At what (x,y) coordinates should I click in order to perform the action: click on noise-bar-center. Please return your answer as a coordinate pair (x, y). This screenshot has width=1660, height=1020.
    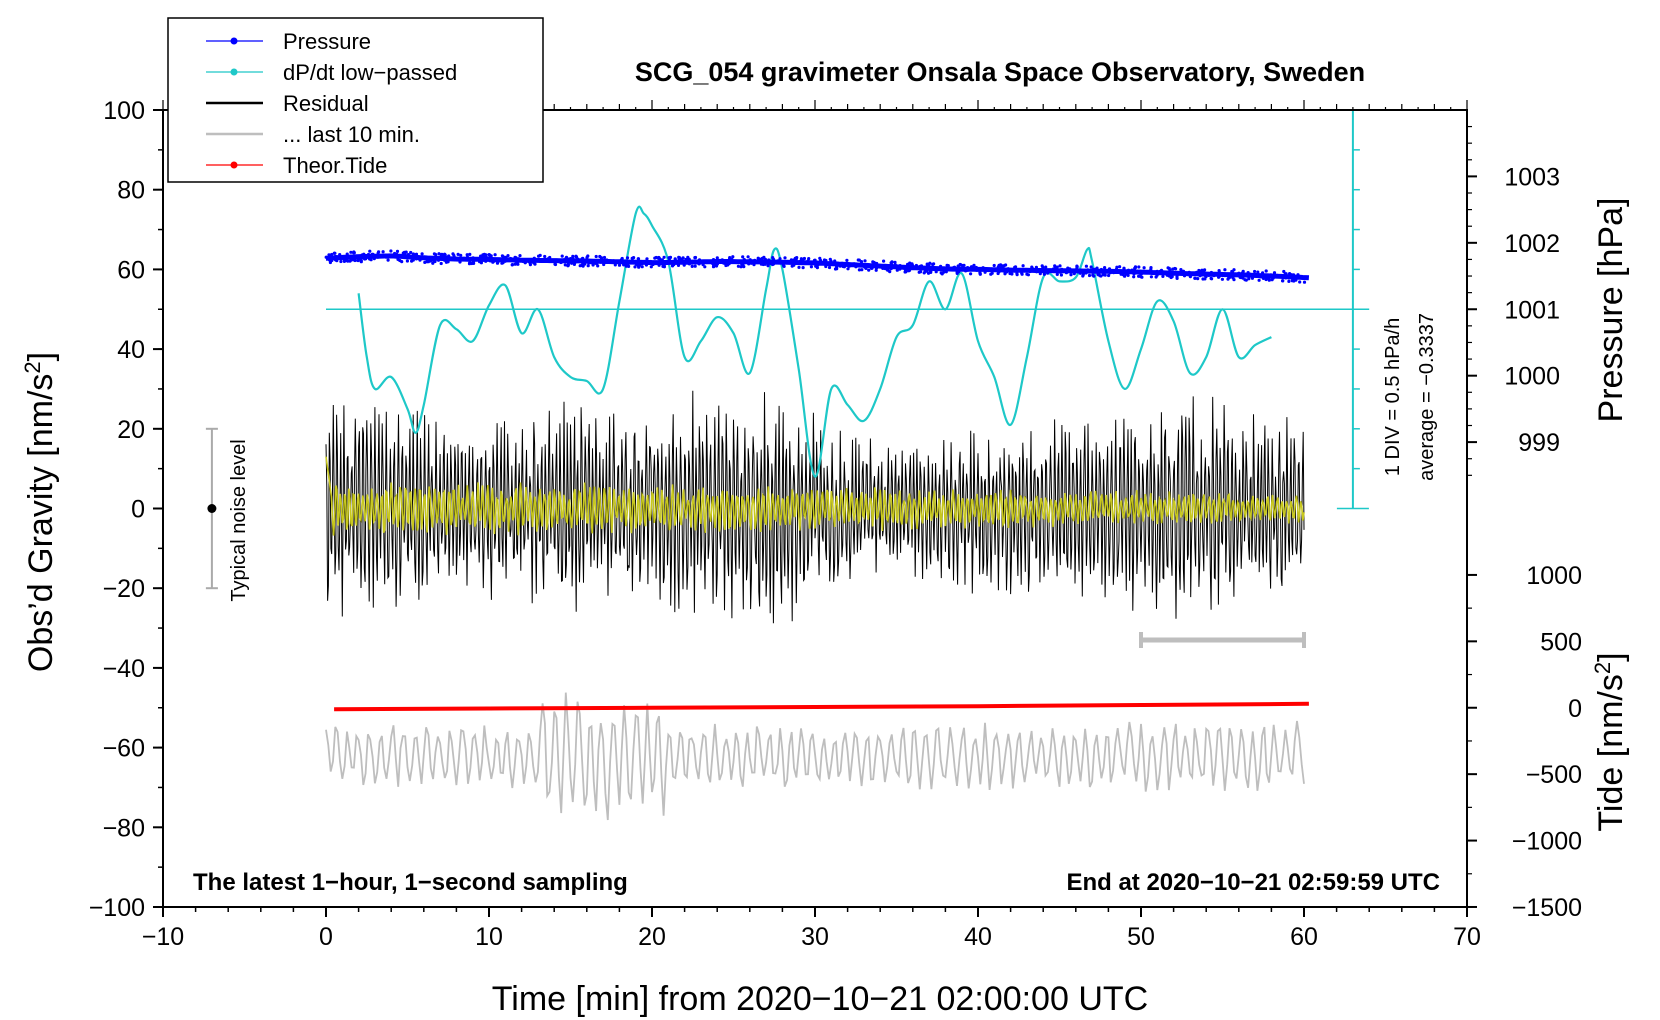
    Looking at the image, I should click on (212, 508).